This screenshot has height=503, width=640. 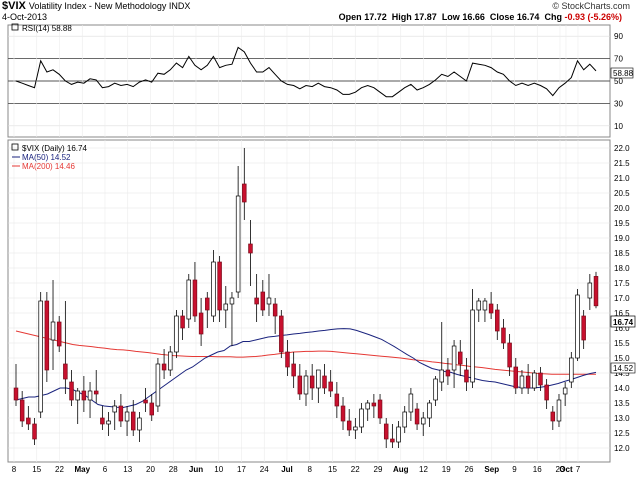 What do you see at coordinates (593, 17) in the screenshot?
I see `change-value: -0.93 (-5.26%)` at bounding box center [593, 17].